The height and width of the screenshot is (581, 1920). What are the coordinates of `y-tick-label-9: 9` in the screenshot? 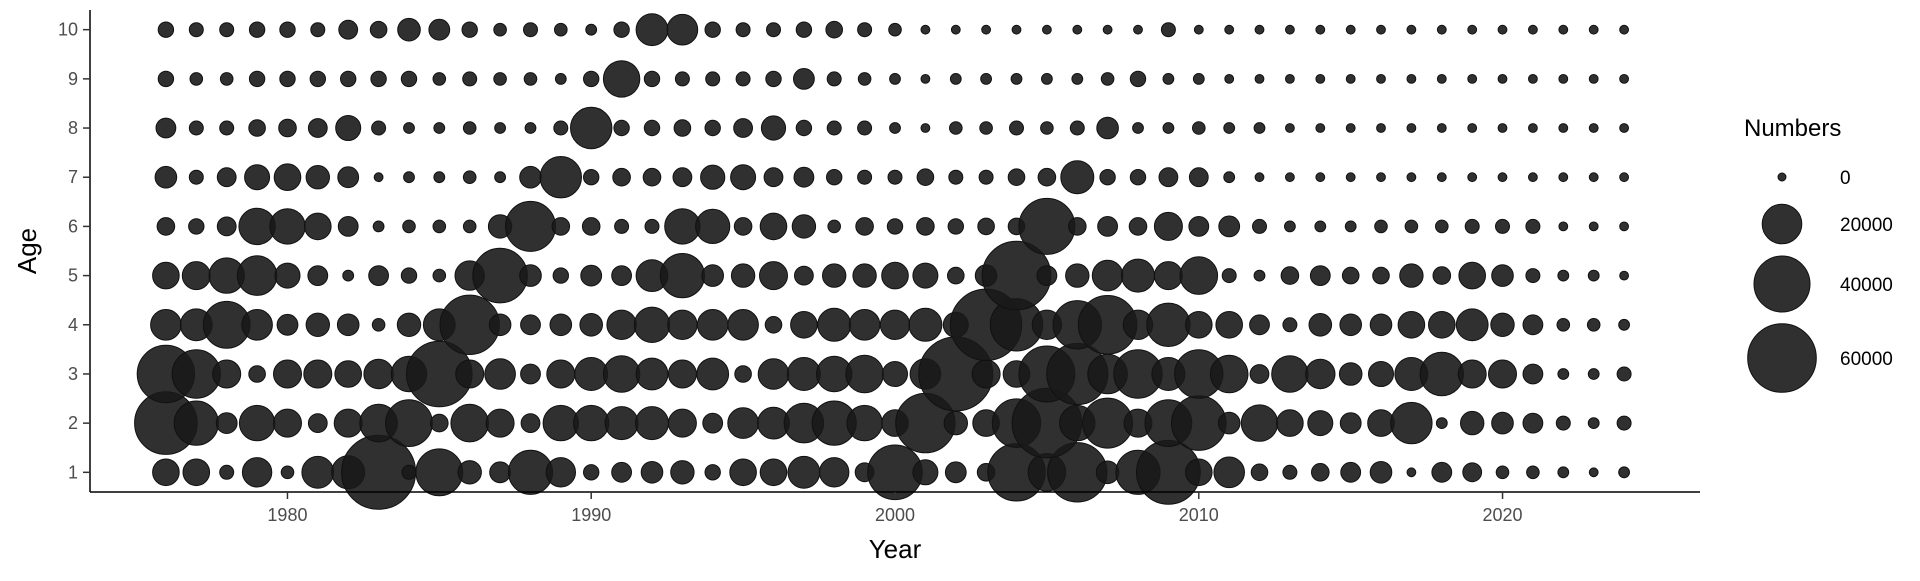 It's located at (73, 79).